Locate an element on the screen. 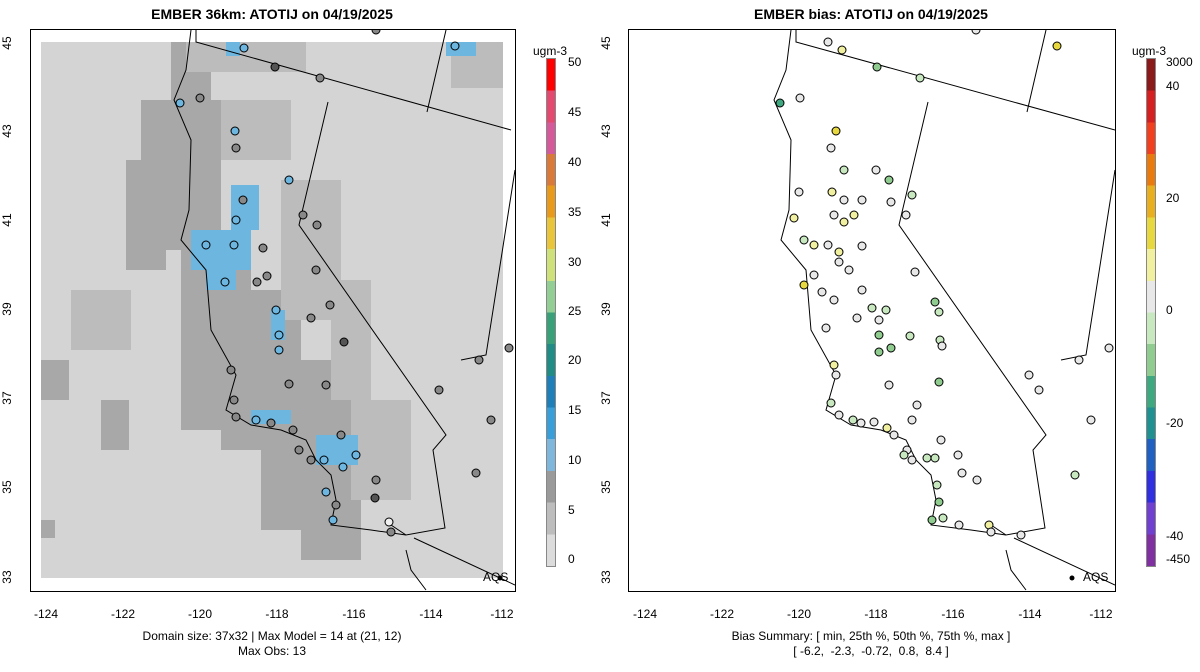  left-map-title: EMBER 36km: ATOTIJ on 04/19/2025 is located at coordinates (272, 14).